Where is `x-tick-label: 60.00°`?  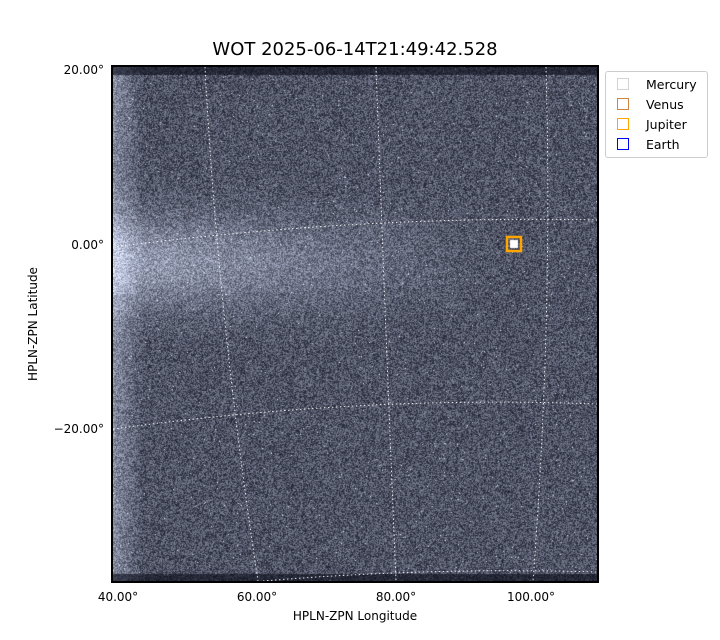
x-tick-label: 60.00° is located at coordinates (257, 597).